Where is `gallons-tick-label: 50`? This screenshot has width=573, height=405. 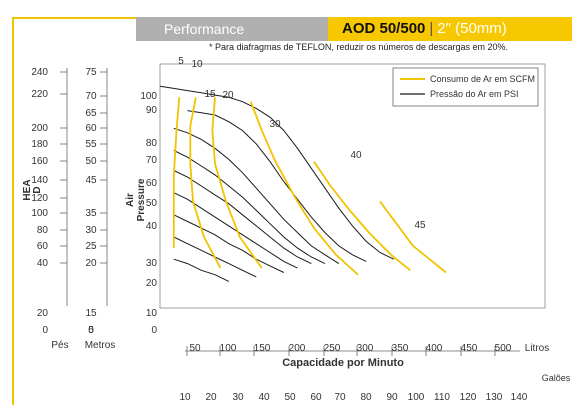
gallons-tick-label: 50 is located at coordinates (290, 397).